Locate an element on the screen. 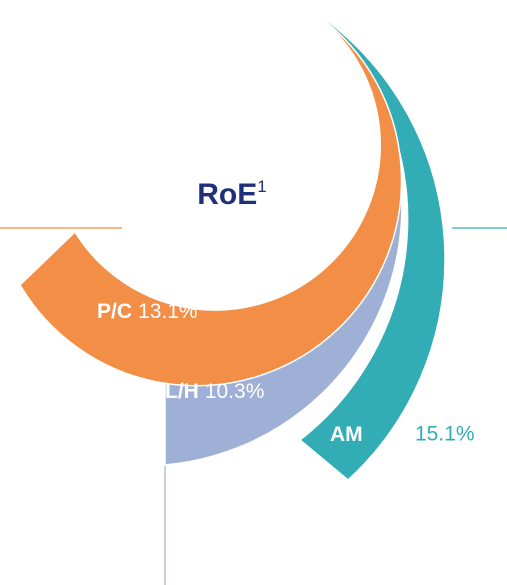  bar-label: L/H 10.3% is located at coordinates (214, 391).